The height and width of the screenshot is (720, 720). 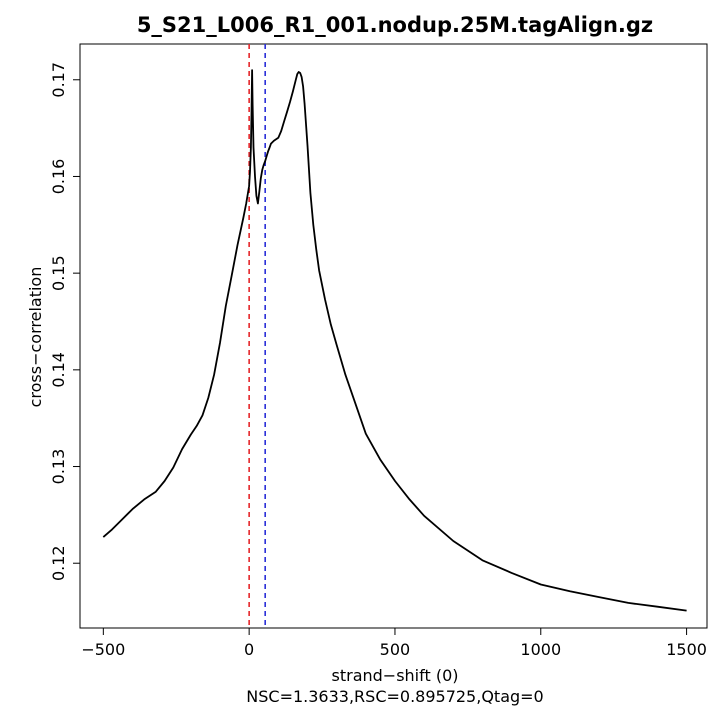 I want to click on x-tick-label: 500, so click(x=395, y=649).